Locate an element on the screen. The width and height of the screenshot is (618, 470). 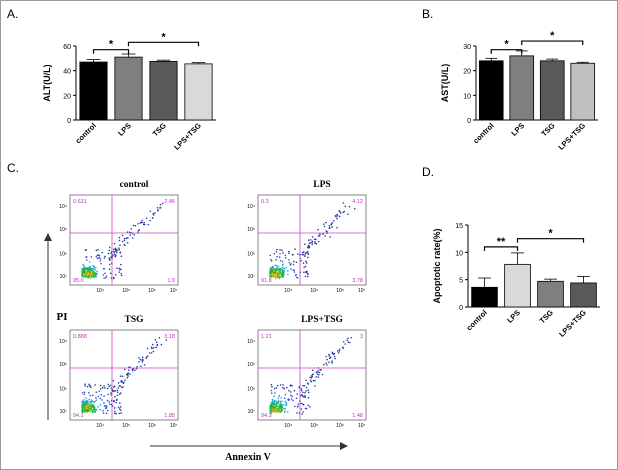
x-tick-label: LPS+TSG is located at coordinates (187, 136).